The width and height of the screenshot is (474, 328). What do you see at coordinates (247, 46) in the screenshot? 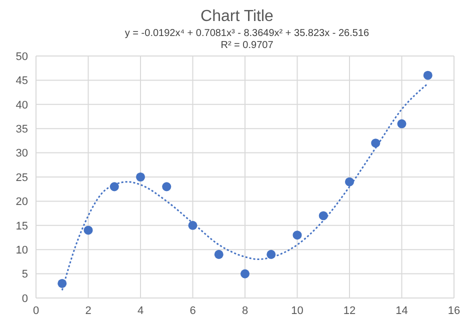
I see `text: R² = 0.9707` at bounding box center [247, 46].